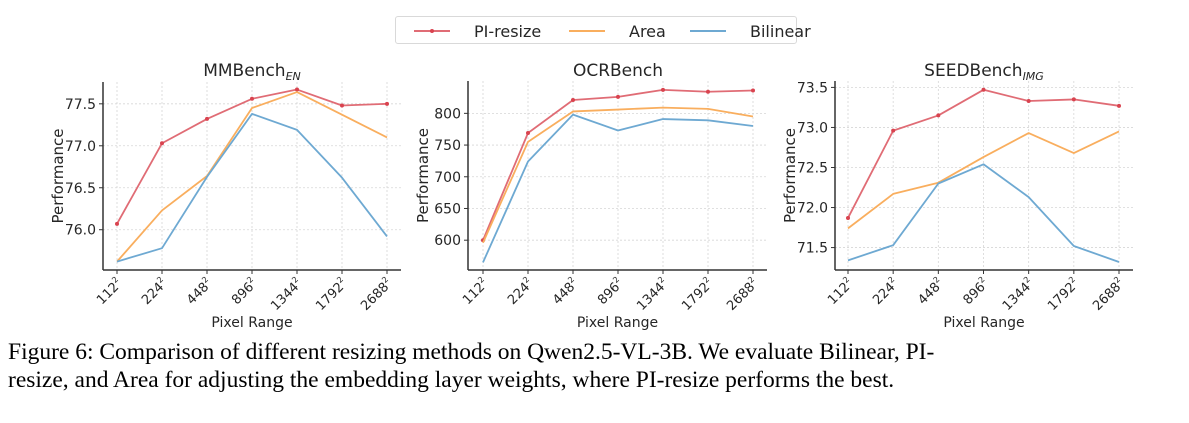  I want to click on y-tick-label: 800, so click(447, 114).